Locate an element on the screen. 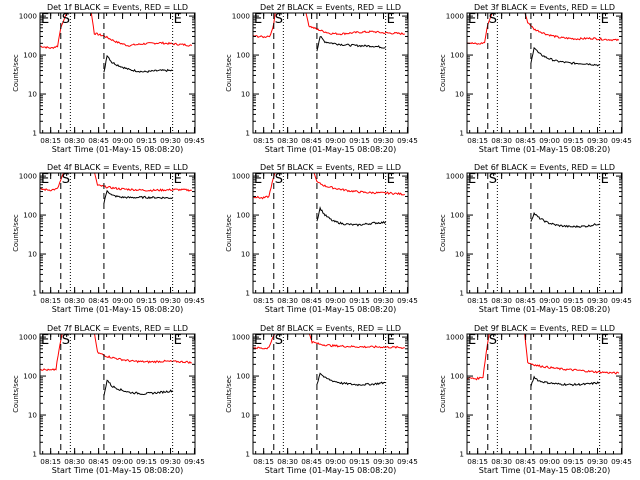 This screenshot has height=480, width=640. chart-title: Det 8f BLACK = Events, RED = LLD is located at coordinates (330, 328).